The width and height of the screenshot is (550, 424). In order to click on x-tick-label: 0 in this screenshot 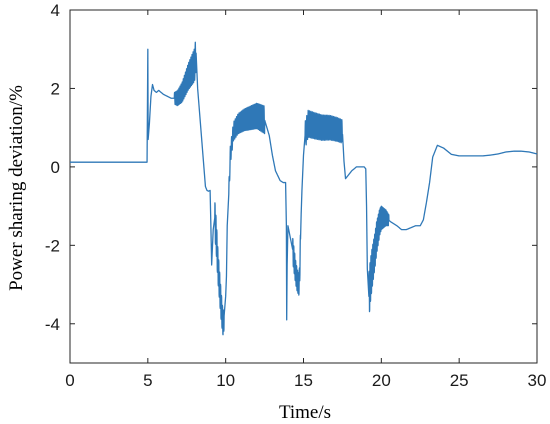, I will do `click(69, 380)`.